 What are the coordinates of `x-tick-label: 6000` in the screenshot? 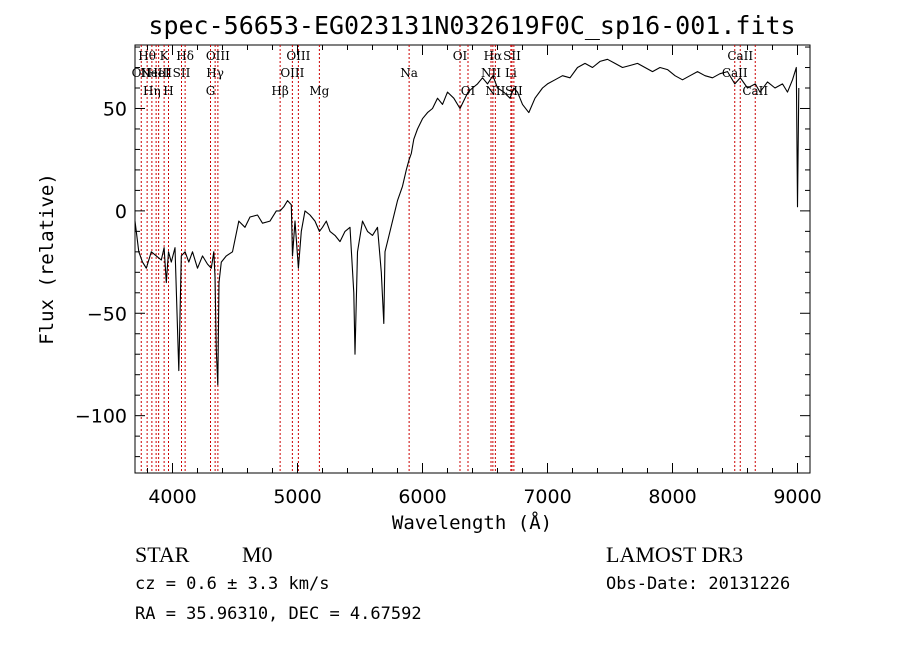 It's located at (422, 497).